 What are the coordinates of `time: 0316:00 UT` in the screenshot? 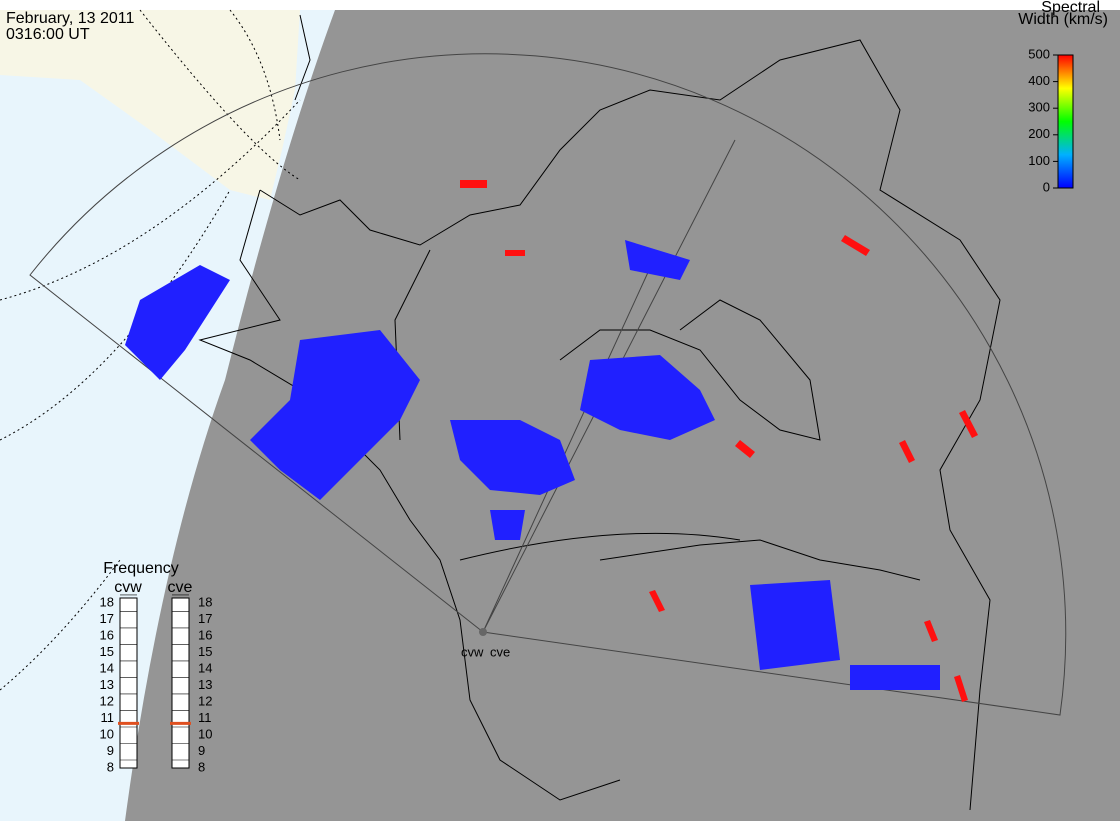 It's located at (48, 34).